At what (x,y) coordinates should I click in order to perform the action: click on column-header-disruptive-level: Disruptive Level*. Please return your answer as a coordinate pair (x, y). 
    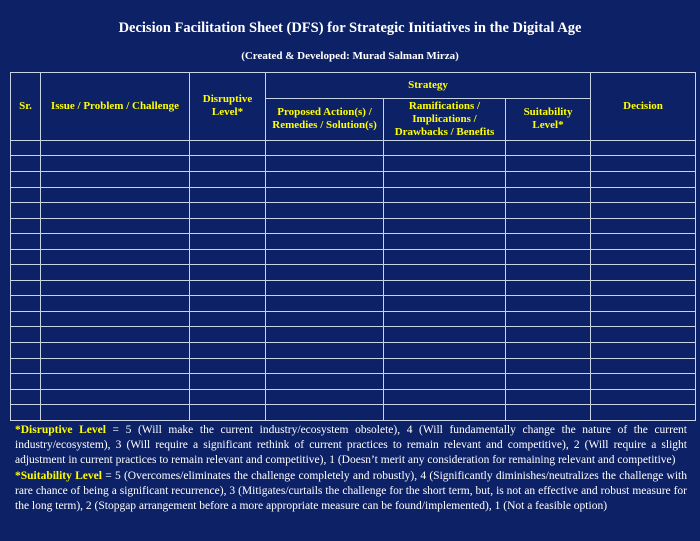
    Looking at the image, I should click on (227, 106).